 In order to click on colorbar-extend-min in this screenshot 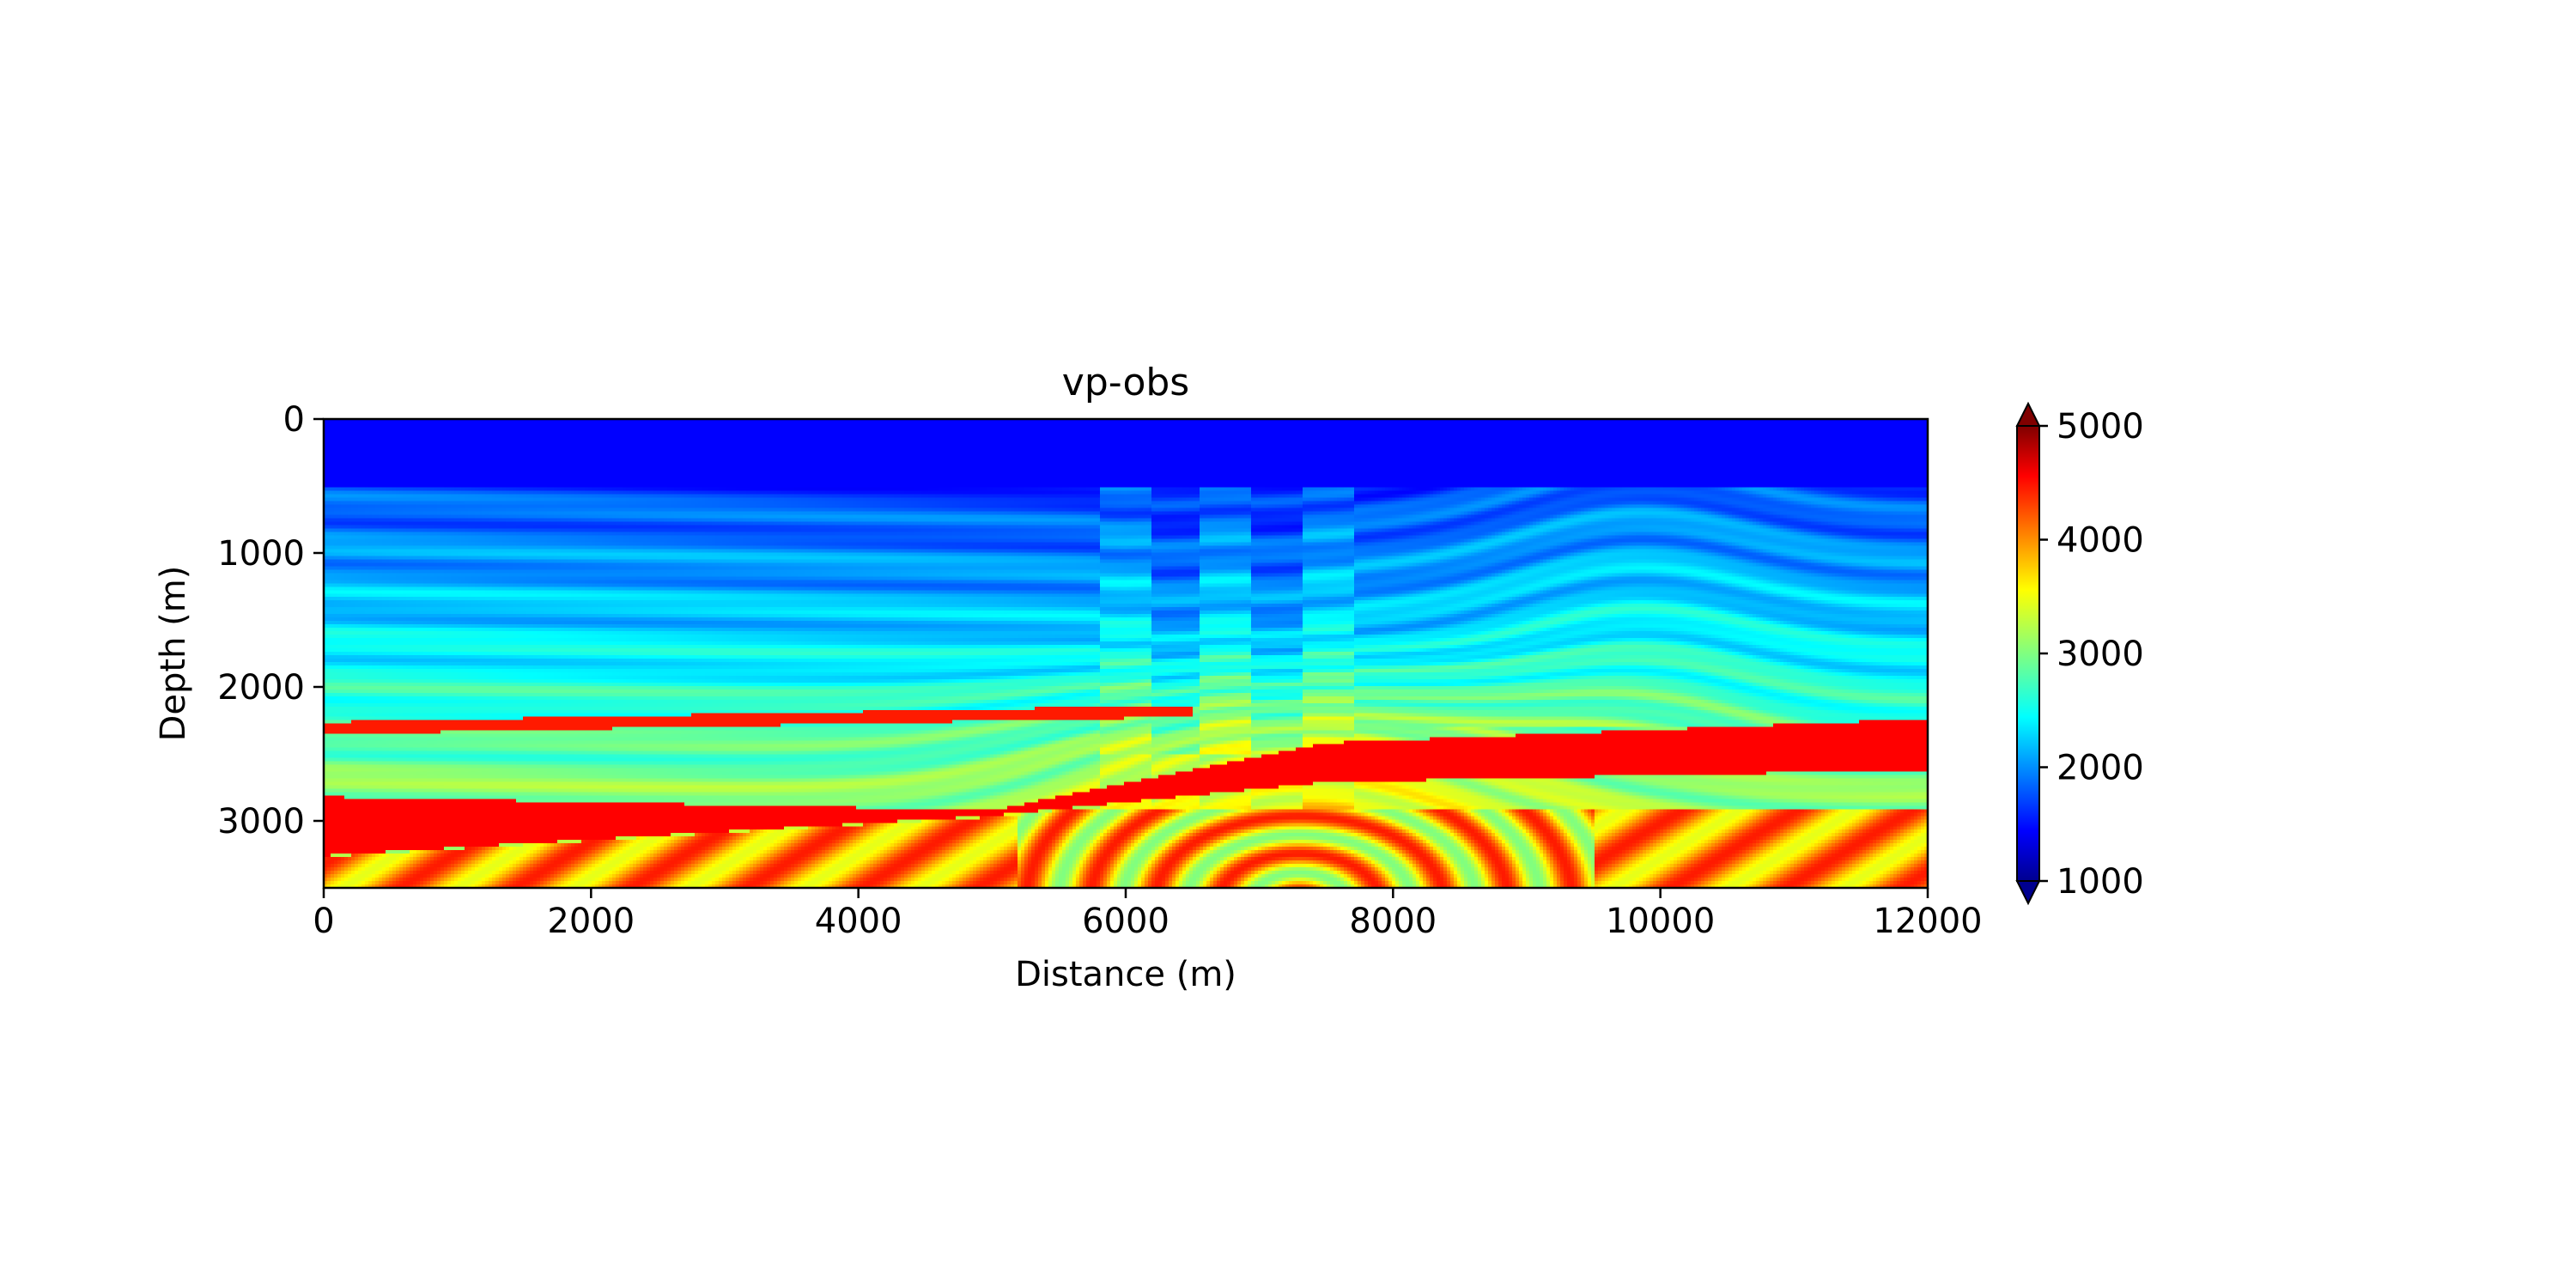, I will do `click(2028, 893)`.